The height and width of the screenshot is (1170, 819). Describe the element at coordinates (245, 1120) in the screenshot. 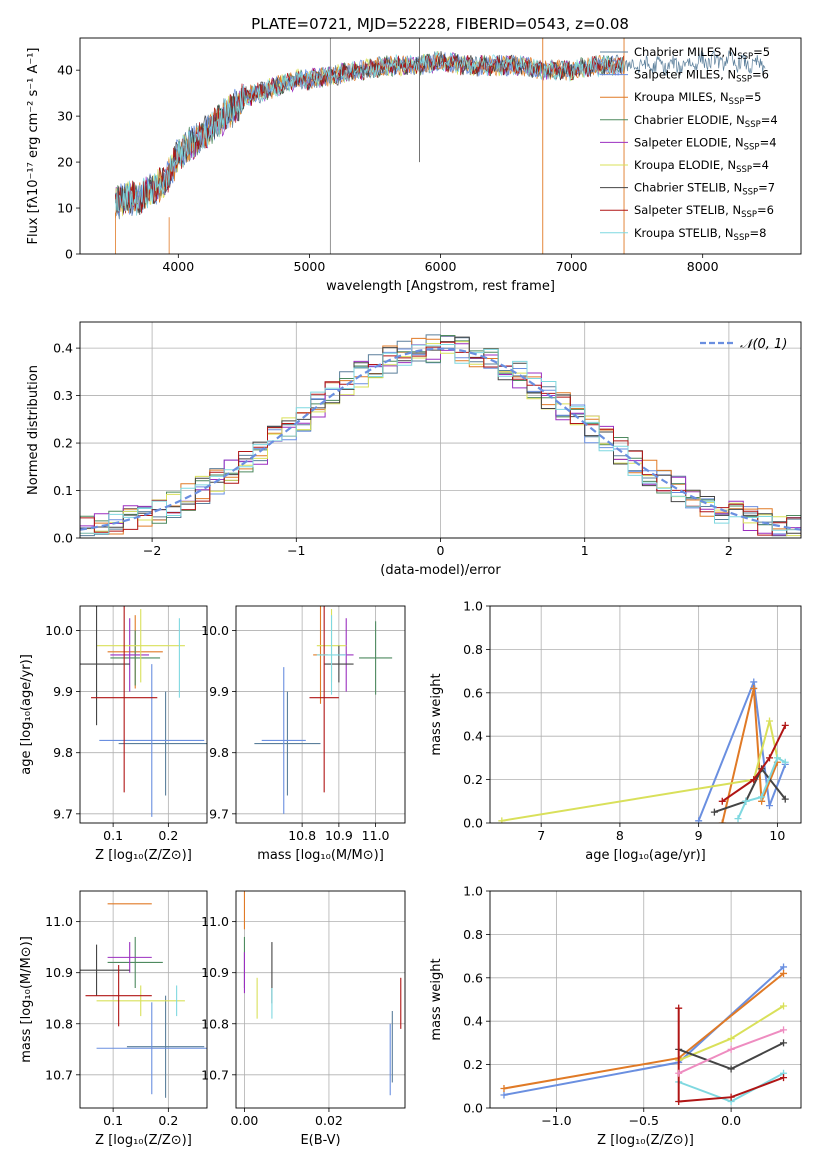

I see `x-tick-label: 0.00` at that location.